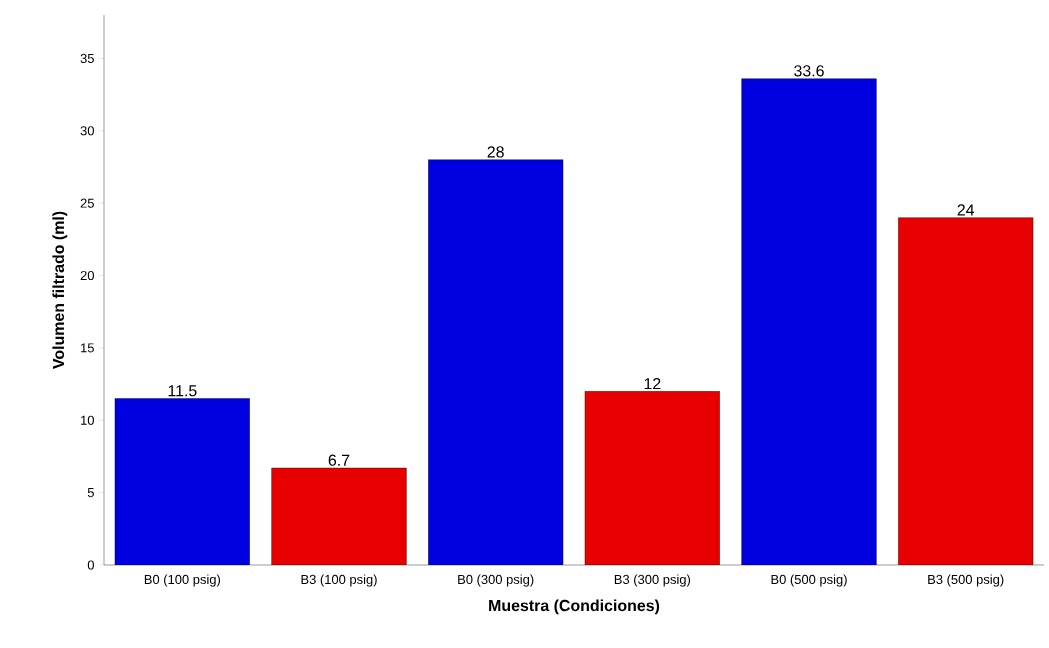  Describe the element at coordinates (182, 580) in the screenshot. I see `x-tick-label: B0 (100 psig)` at that location.